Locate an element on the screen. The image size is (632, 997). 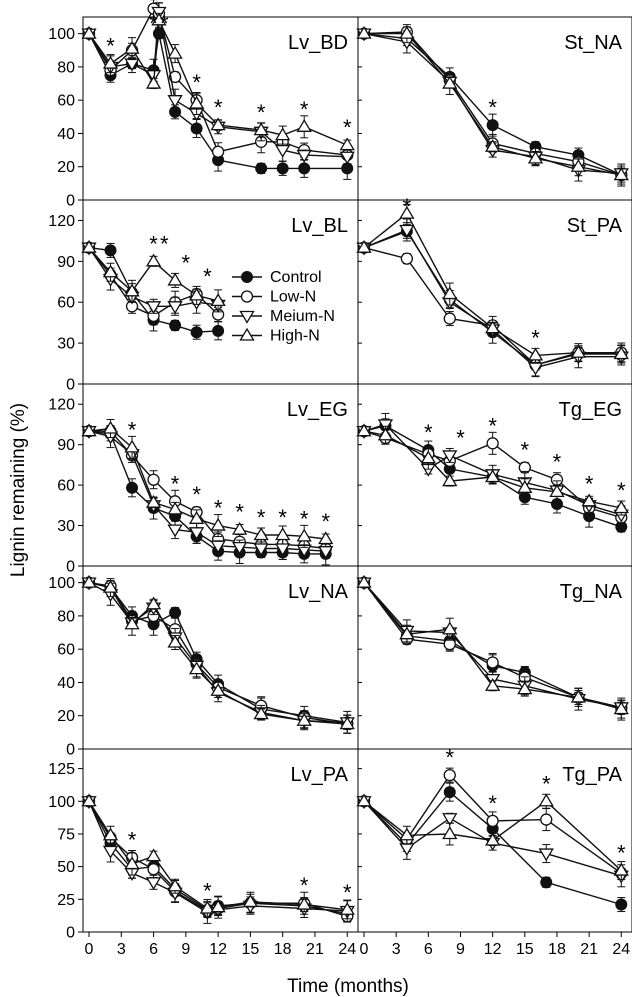
x-tick-label: 12 is located at coordinates (493, 949).